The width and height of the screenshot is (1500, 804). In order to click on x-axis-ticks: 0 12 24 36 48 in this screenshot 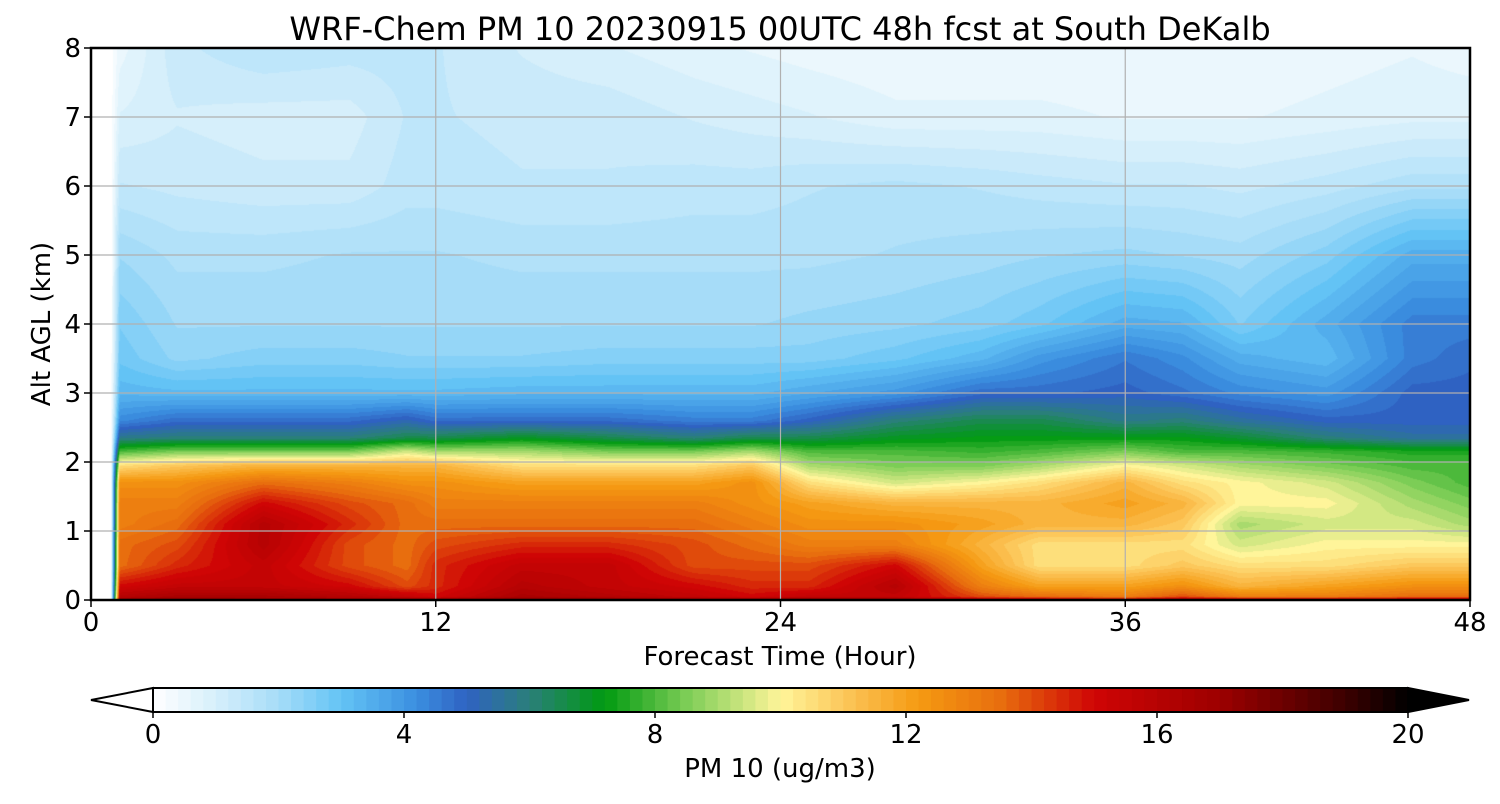, I will do `click(785, 619)`.